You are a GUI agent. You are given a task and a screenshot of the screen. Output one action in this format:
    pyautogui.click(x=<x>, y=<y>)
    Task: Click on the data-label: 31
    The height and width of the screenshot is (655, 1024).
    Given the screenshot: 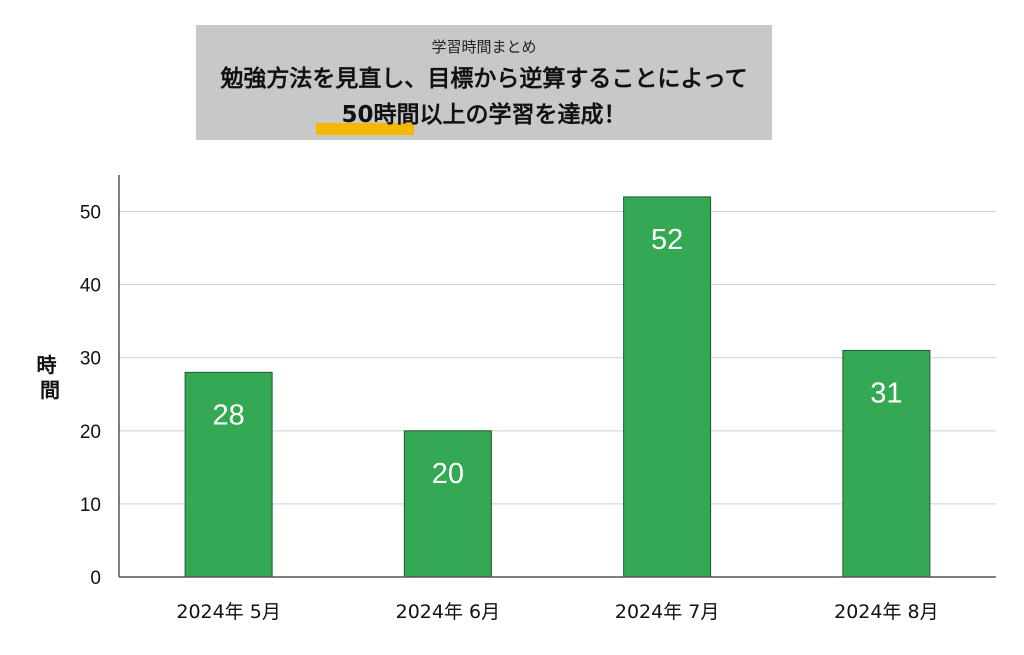 What is the action you would take?
    pyautogui.click(x=886, y=393)
    